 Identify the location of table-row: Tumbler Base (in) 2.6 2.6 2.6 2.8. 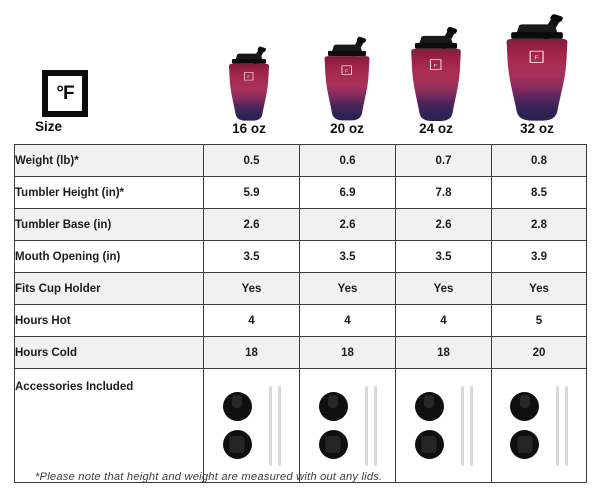
(300, 224).